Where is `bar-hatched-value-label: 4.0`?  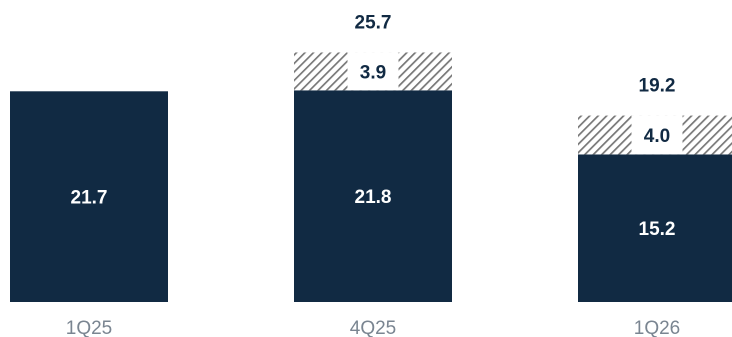 bar-hatched-value-label: 4.0 is located at coordinates (657, 136).